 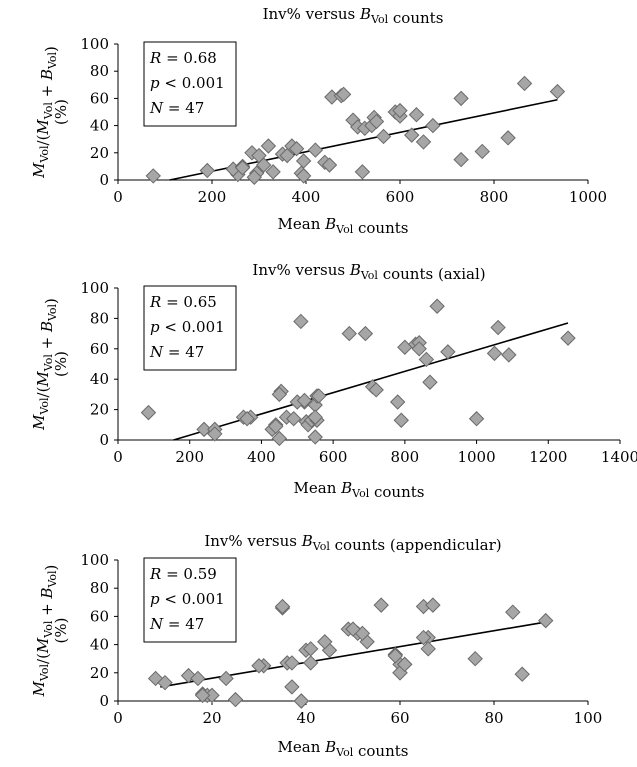 I want to click on chart-title: Inv% versus BVol counts (appendicular), so click(x=352, y=543).